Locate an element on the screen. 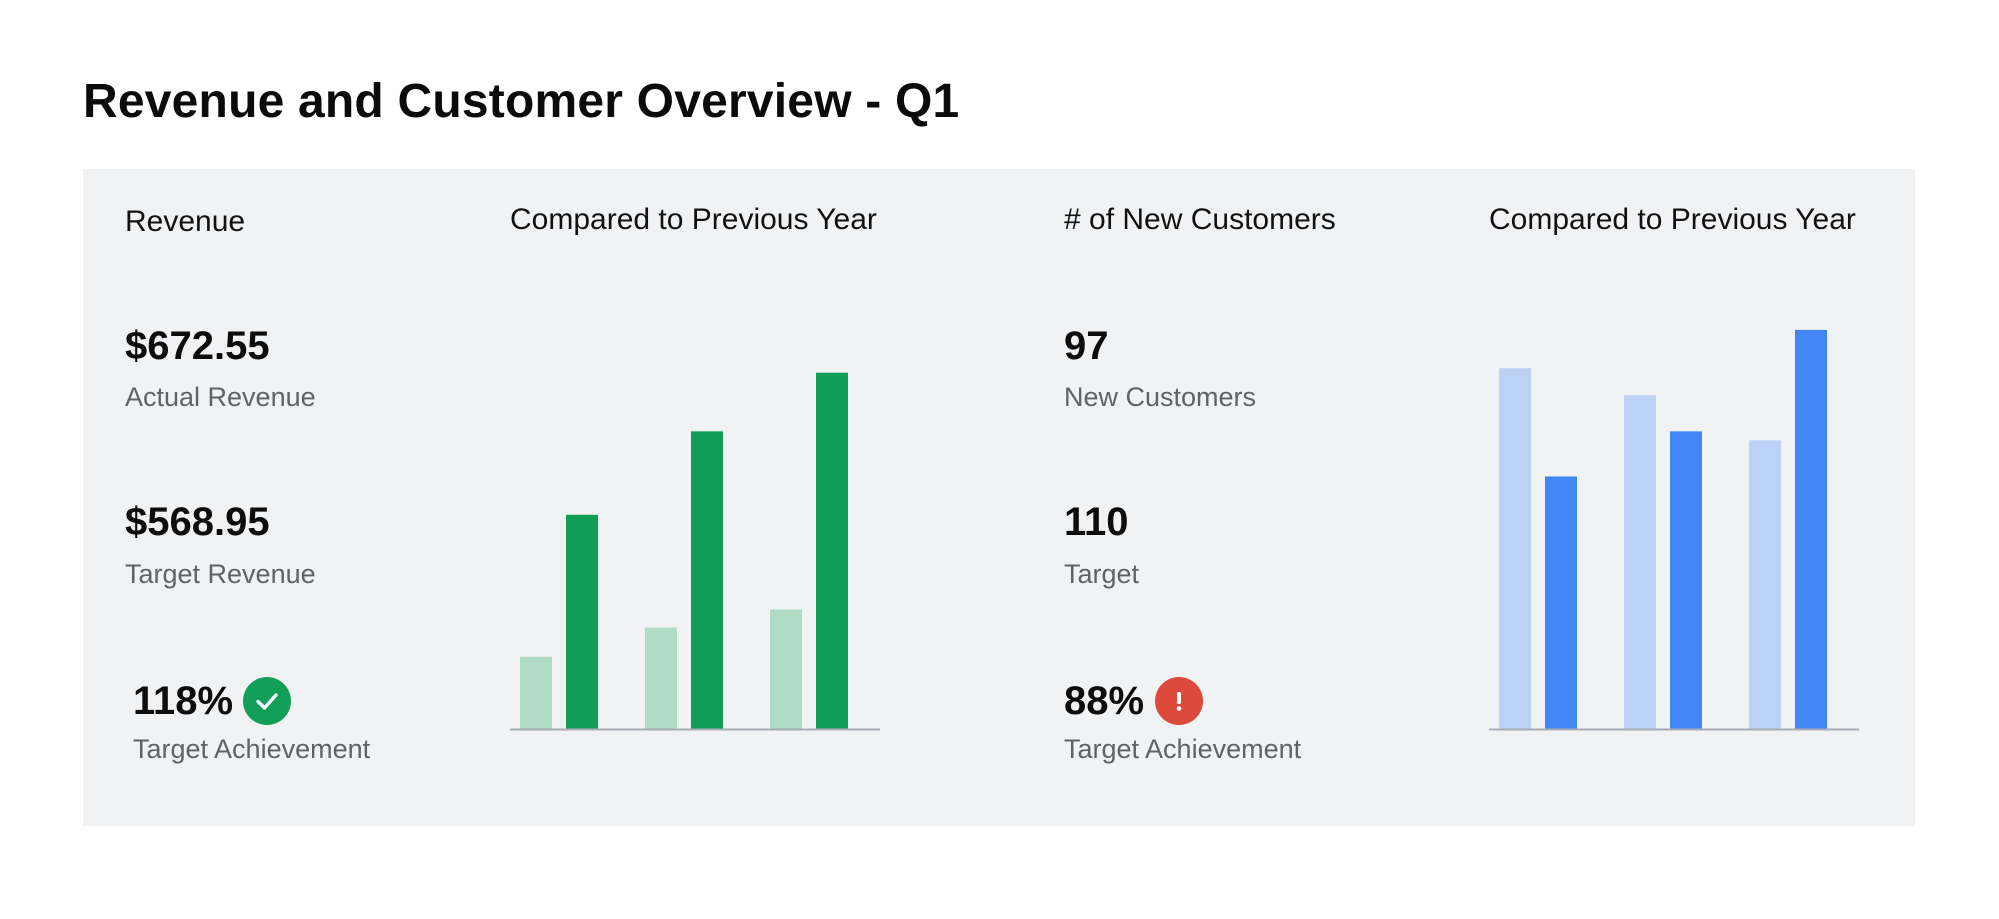  revenue-heading: Revenue is located at coordinates (185, 221).